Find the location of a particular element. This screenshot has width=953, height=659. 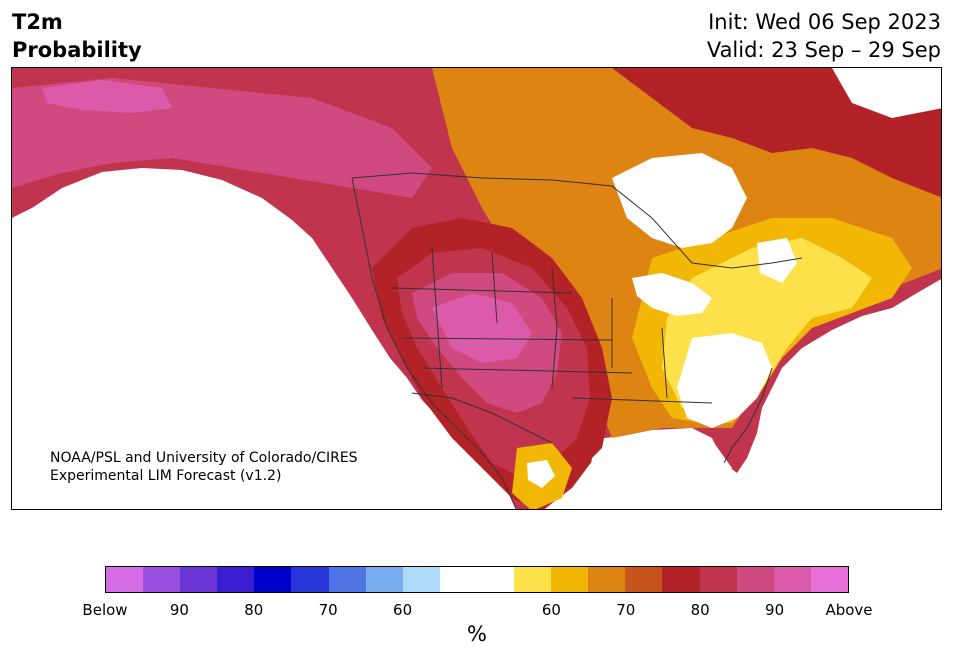

zone-above95-center is located at coordinates (482, 328).